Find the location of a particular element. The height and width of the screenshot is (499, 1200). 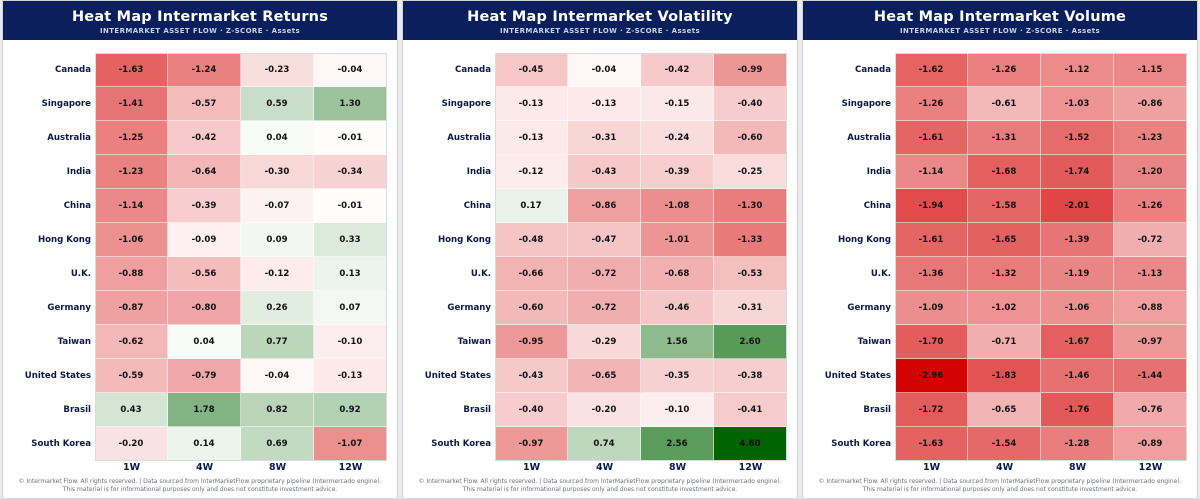

heatmap-cell: -0.25 is located at coordinates (750, 172).